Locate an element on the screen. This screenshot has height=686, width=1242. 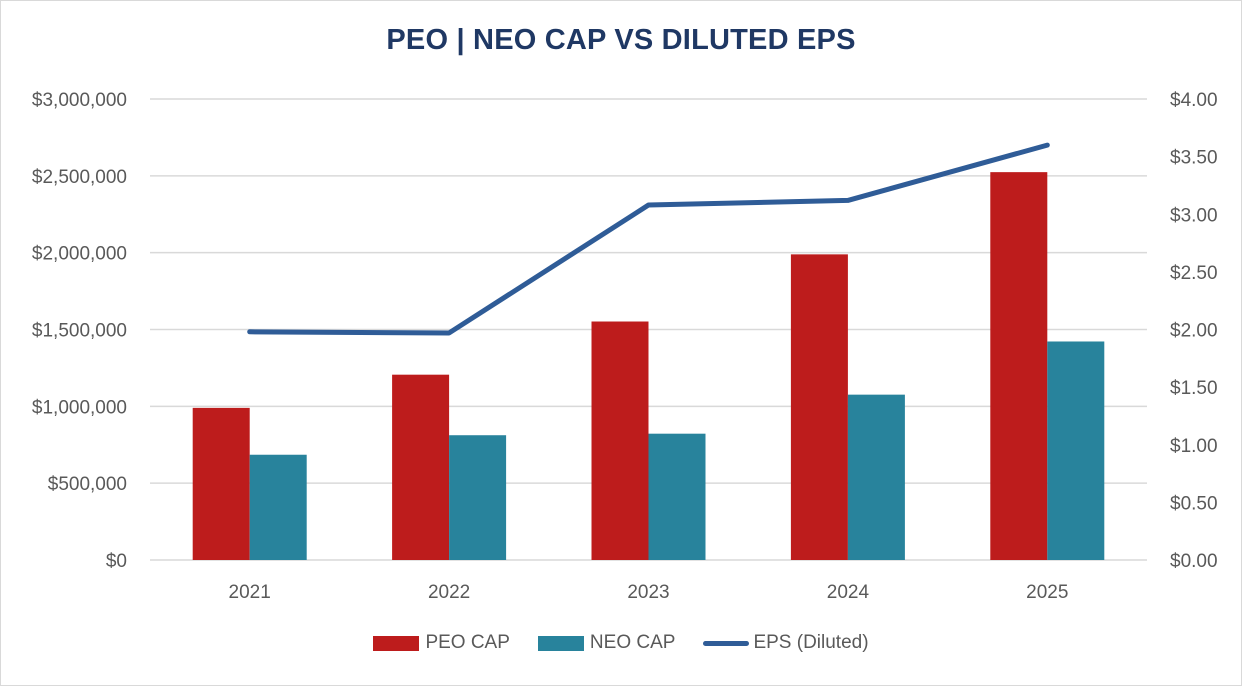
legend-label-eps: EPS (Diluted) is located at coordinates (811, 642).